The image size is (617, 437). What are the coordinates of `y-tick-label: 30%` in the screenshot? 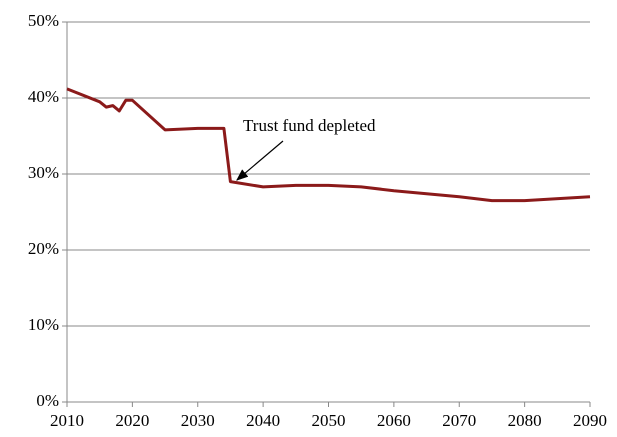 It's located at (43, 172).